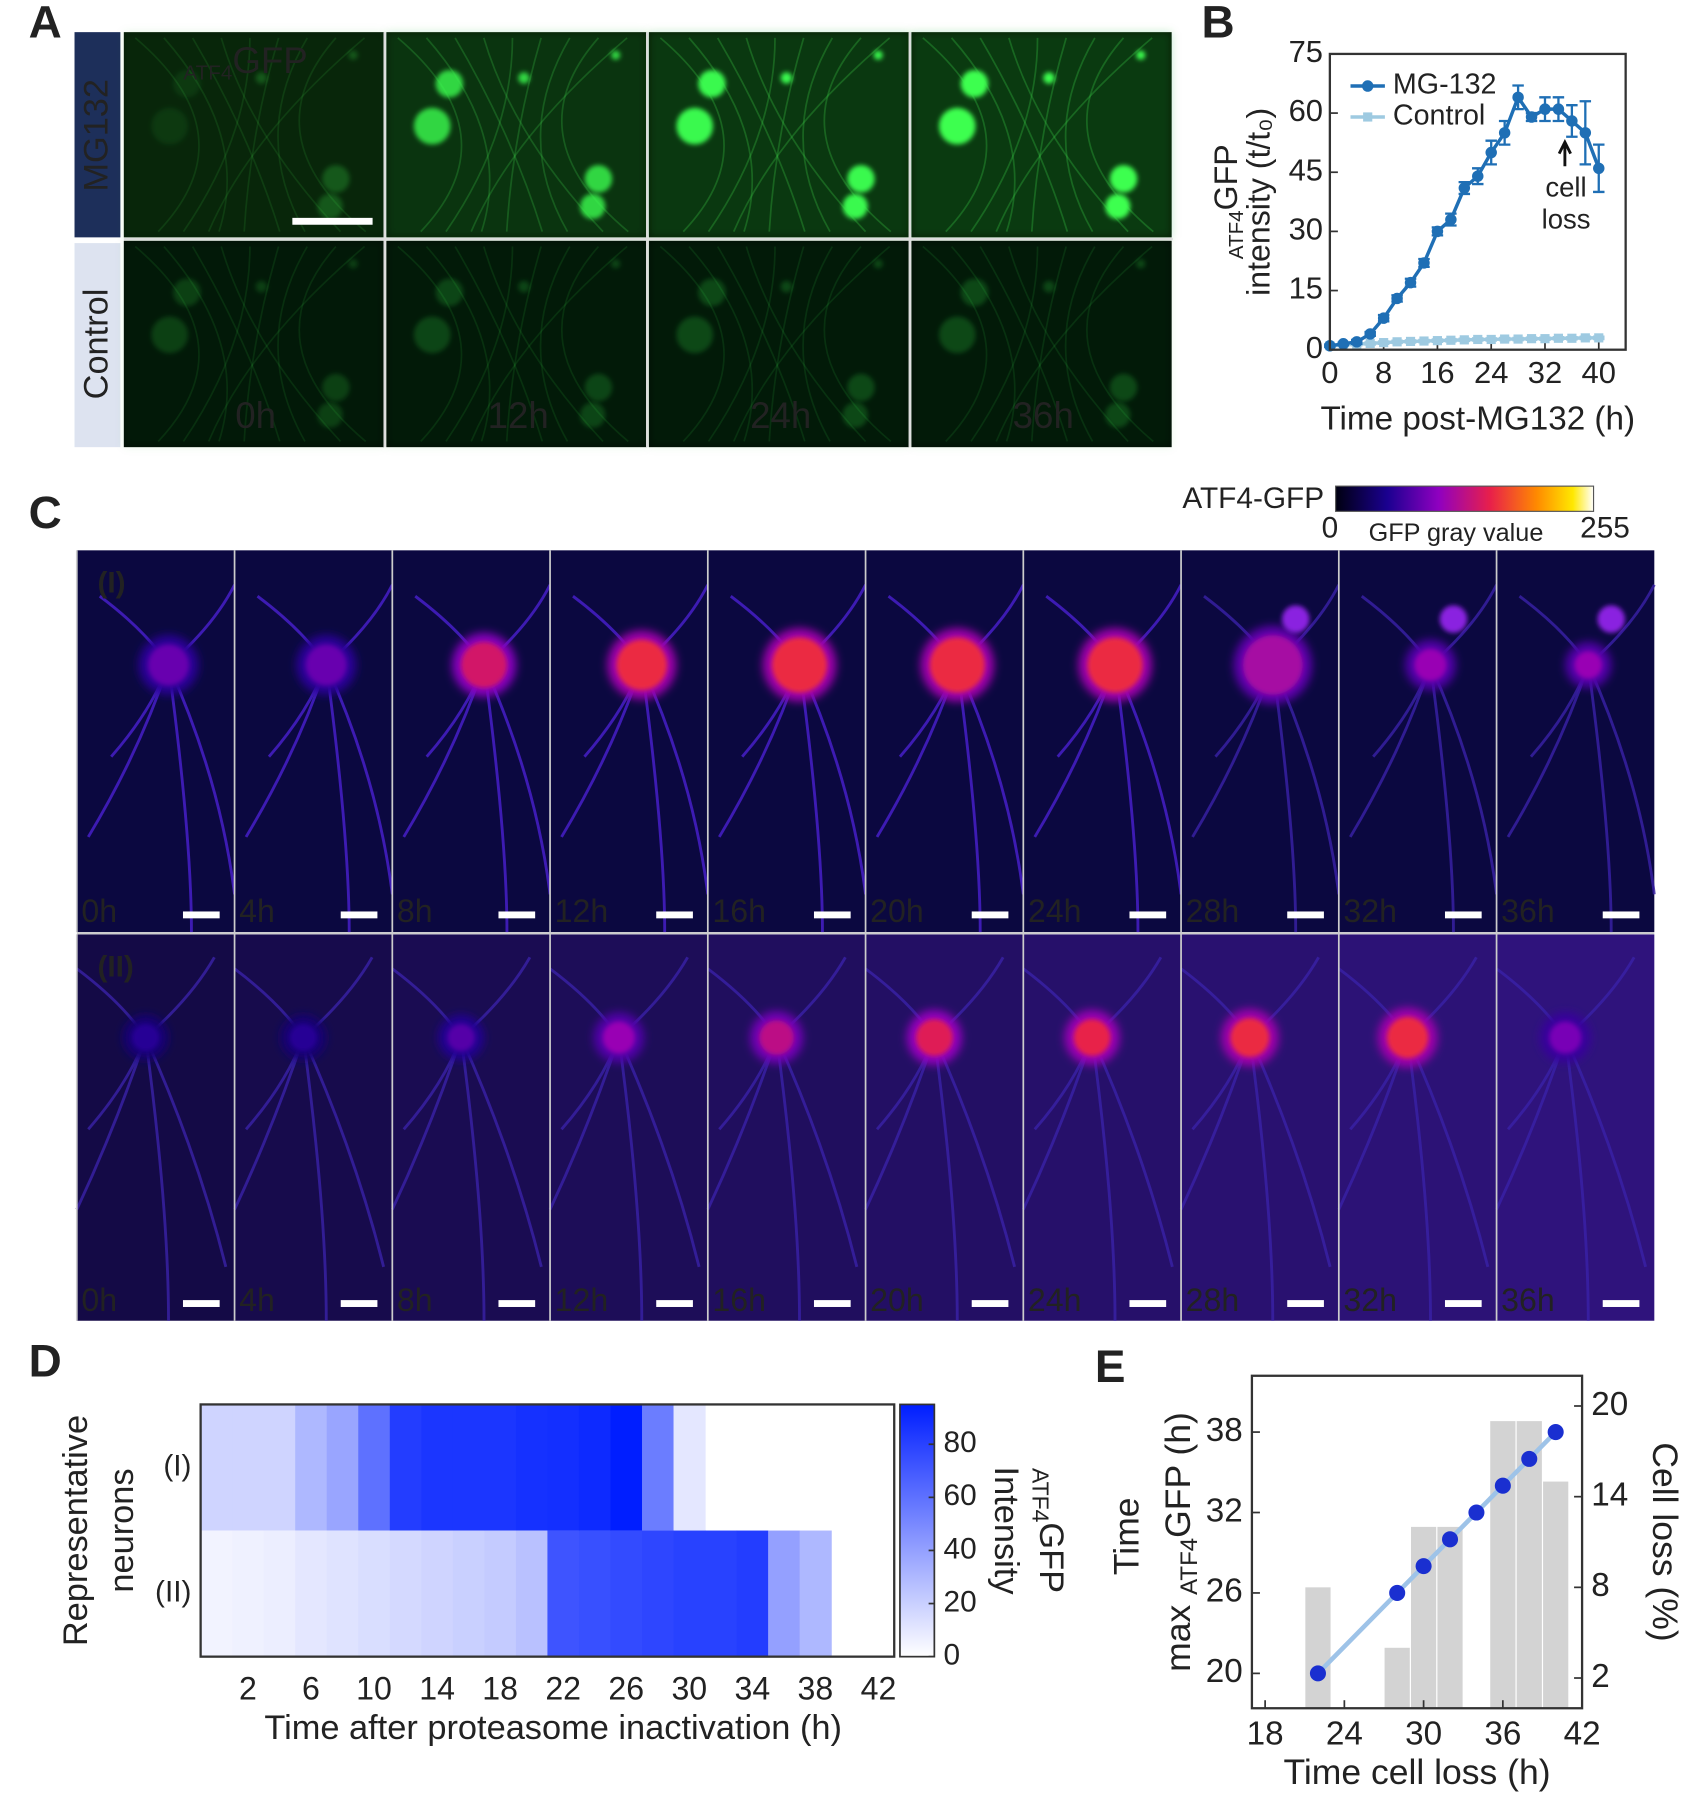 This screenshot has height=1800, width=1691. Describe the element at coordinates (311, 1689) in the screenshot. I see `x-tick-label: 6` at that location.